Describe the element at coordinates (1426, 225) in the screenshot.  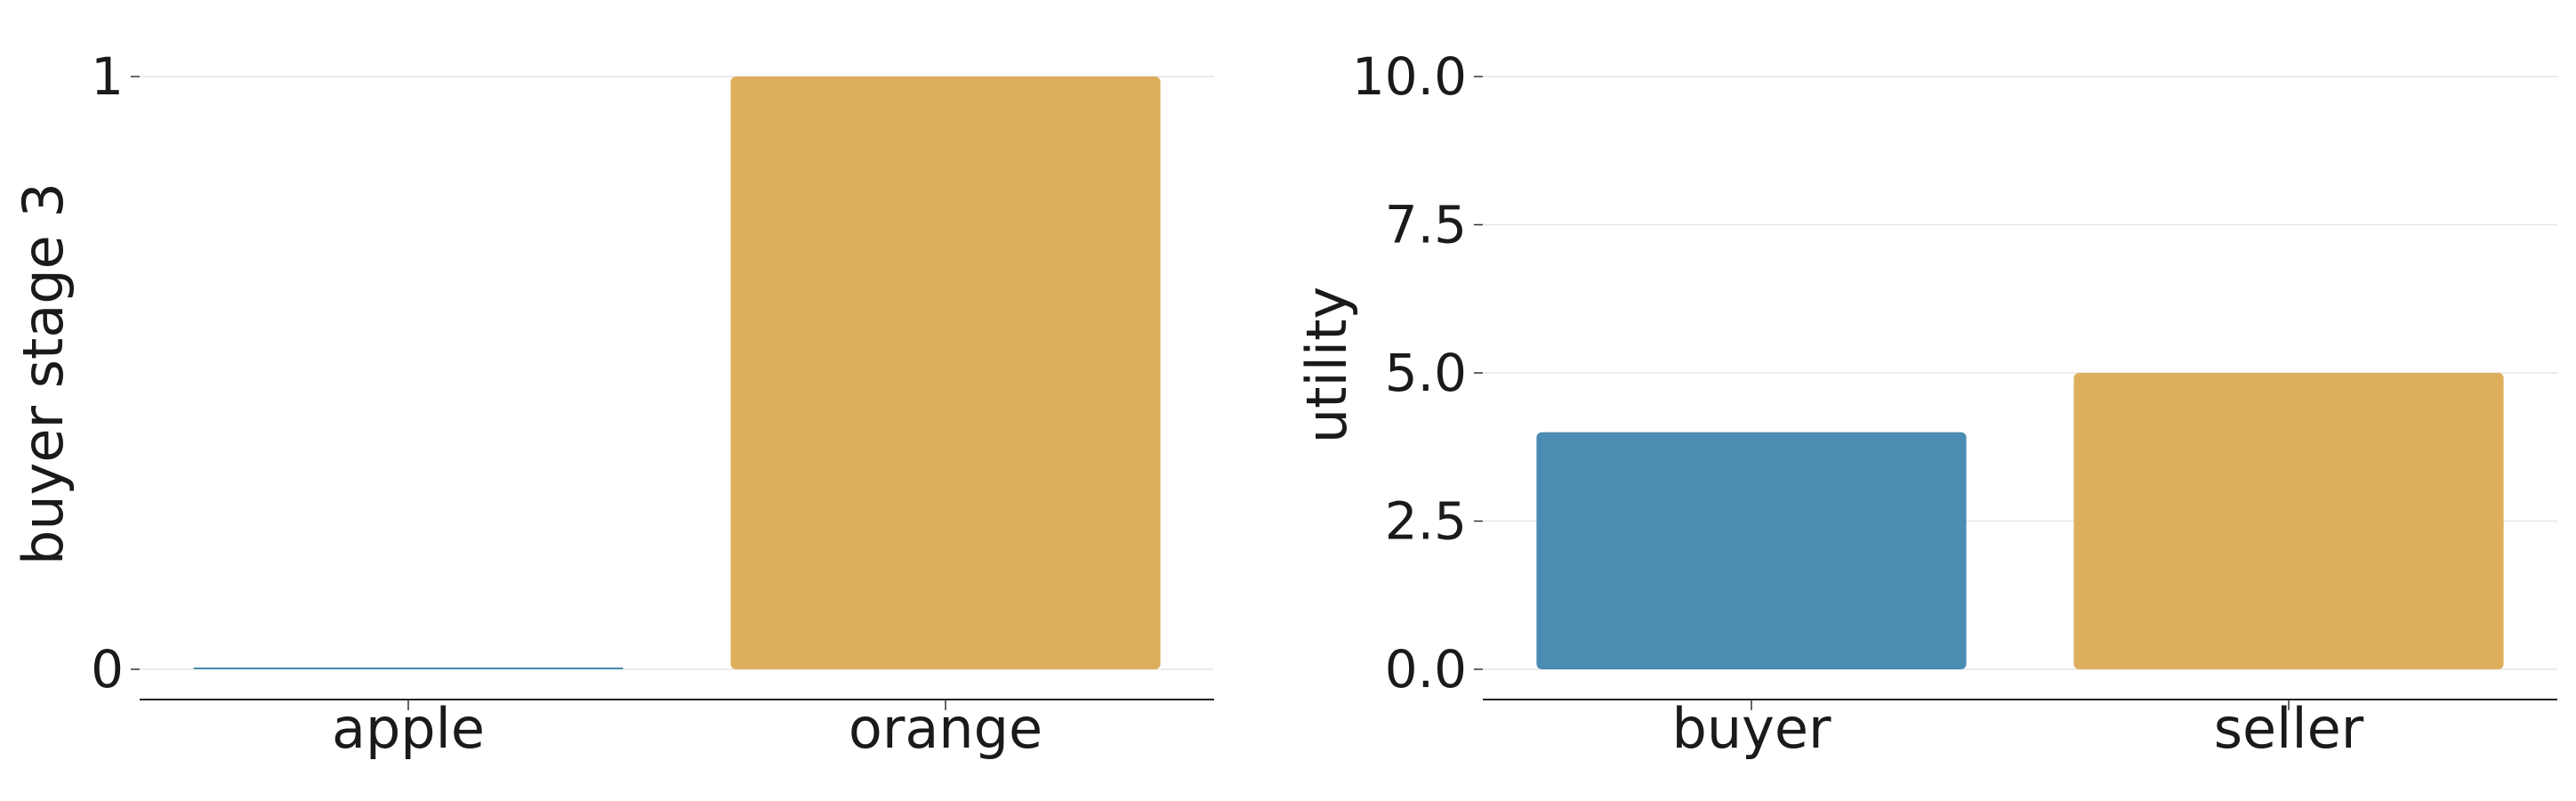
I see `y-tick-label: 7.5` at that location.